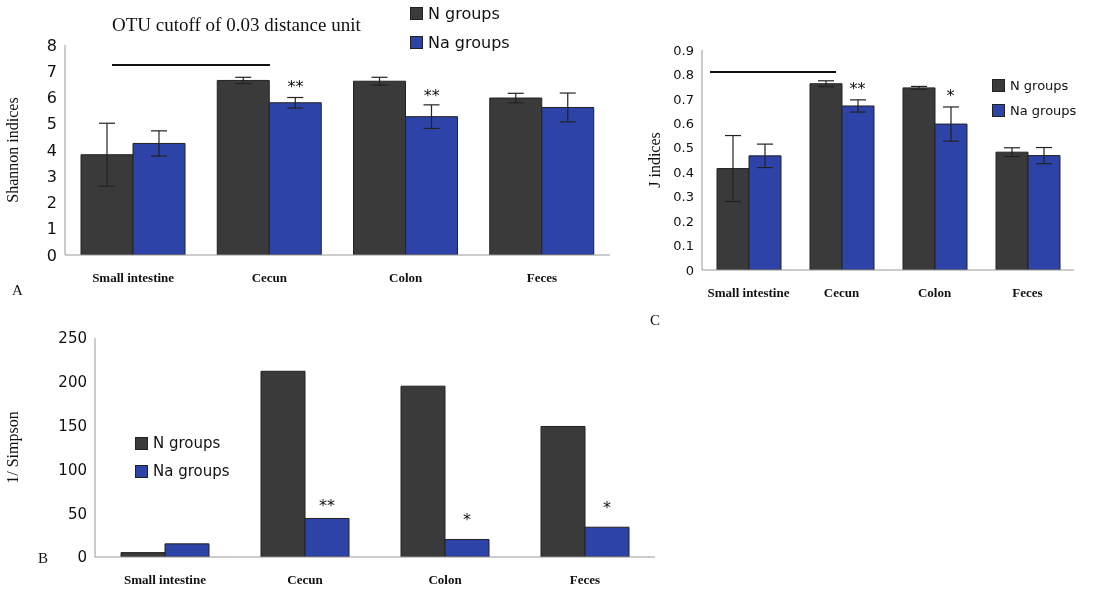  I want to click on y-tick-label: 0.3, so click(683, 197).